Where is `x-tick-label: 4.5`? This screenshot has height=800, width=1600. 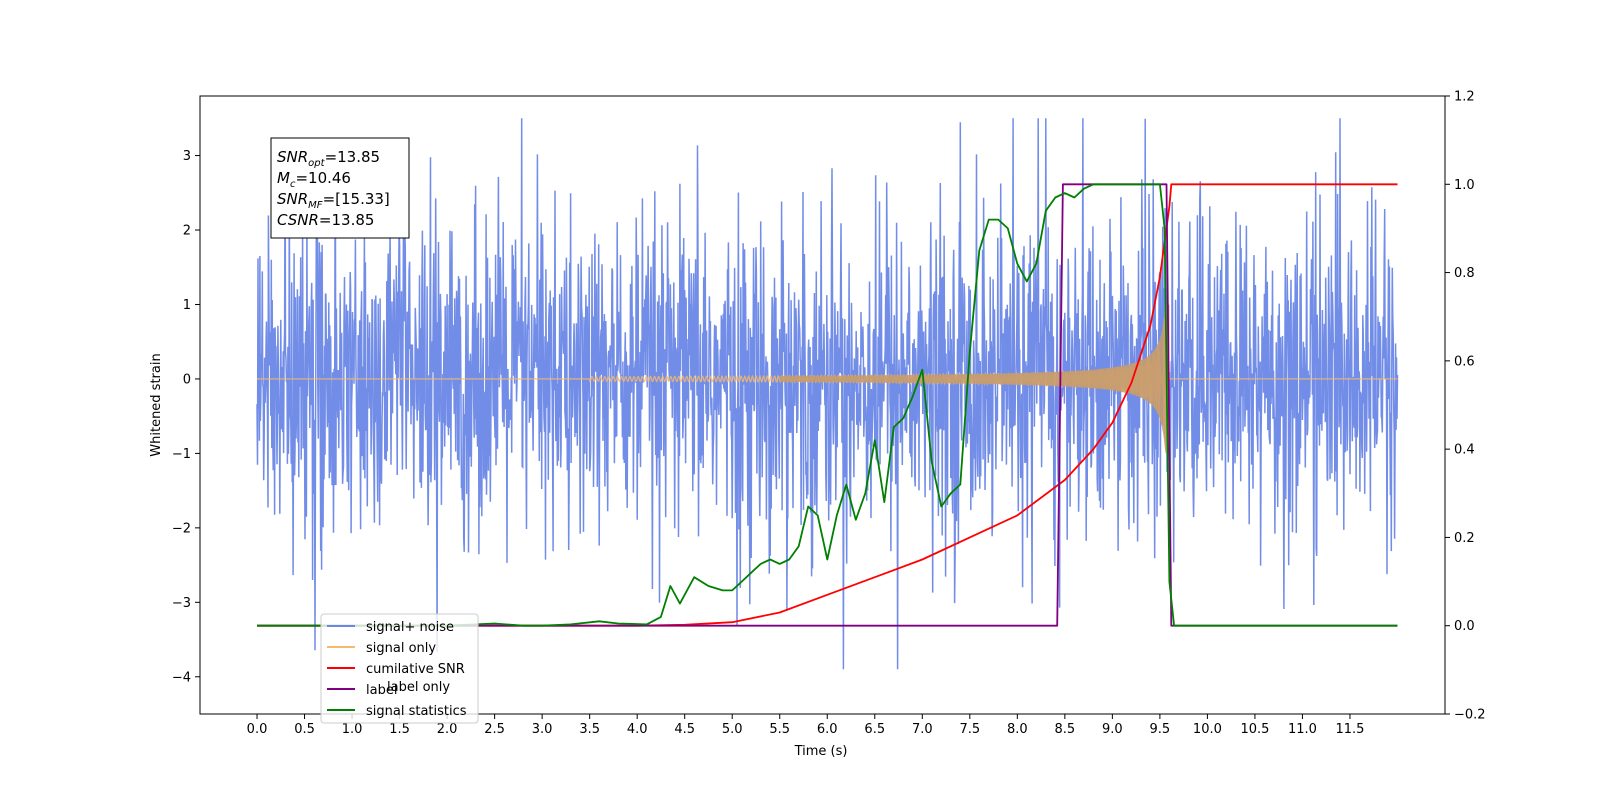
x-tick-label: 4.5 is located at coordinates (684, 729).